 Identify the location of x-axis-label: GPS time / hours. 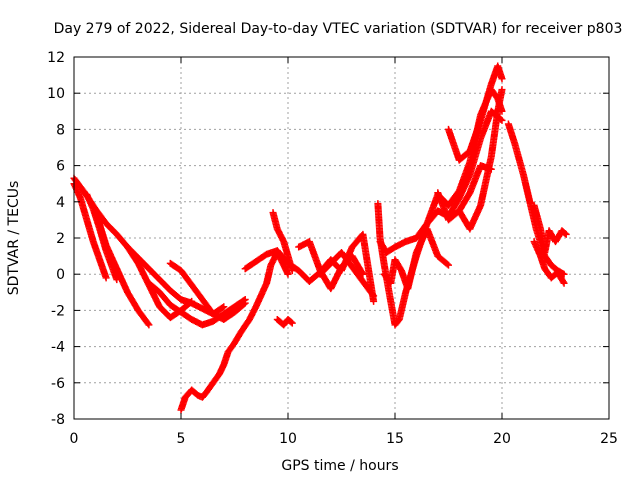
(339, 466).